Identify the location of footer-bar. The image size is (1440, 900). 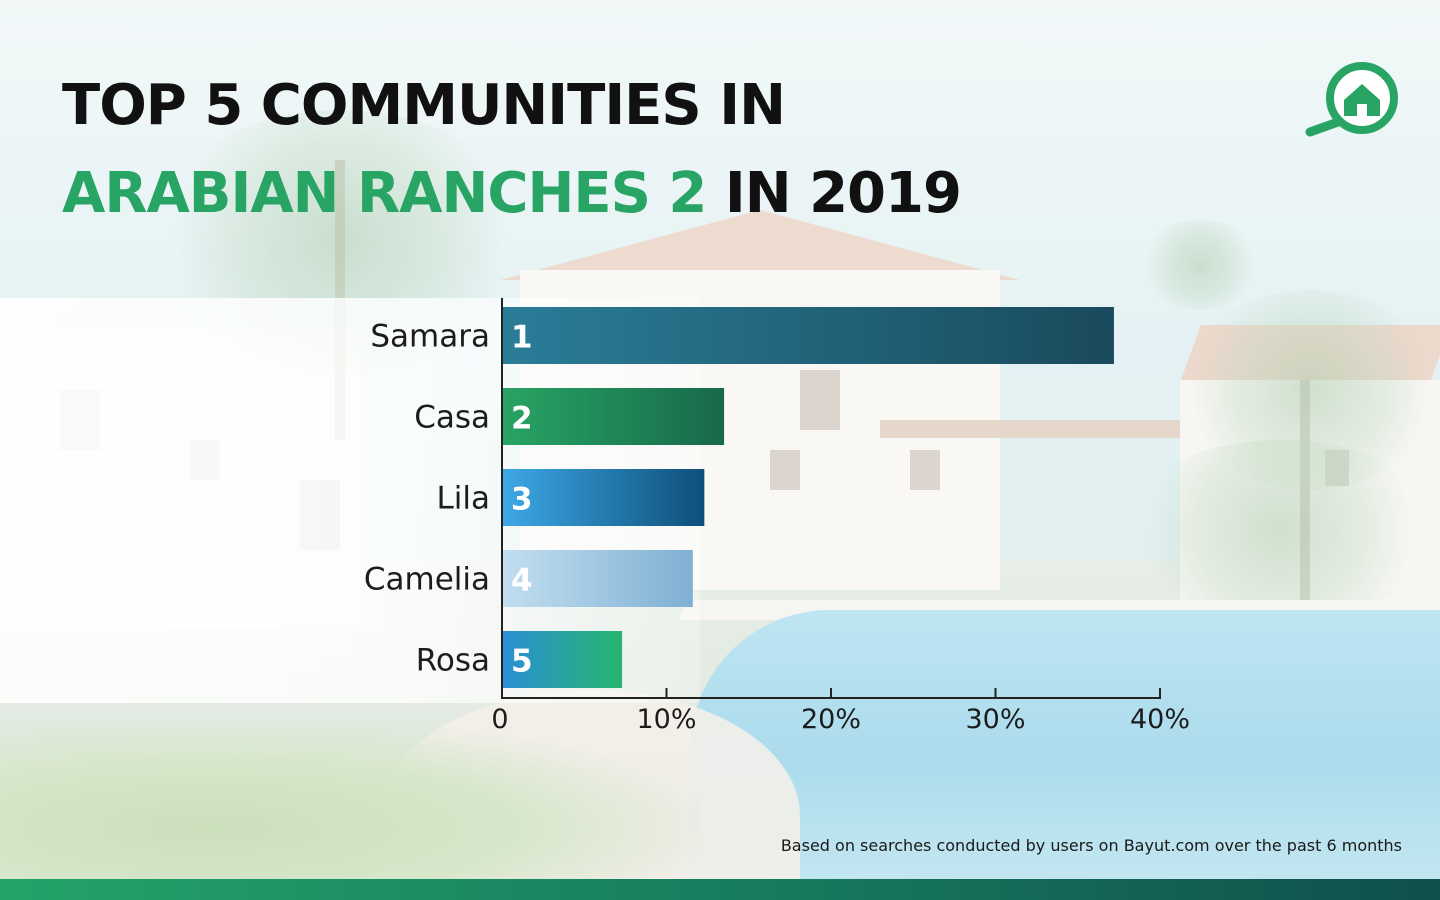
(720, 889).